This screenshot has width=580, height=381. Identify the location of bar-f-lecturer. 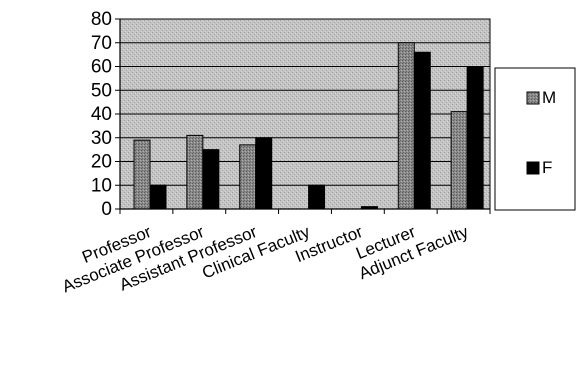
(422, 130).